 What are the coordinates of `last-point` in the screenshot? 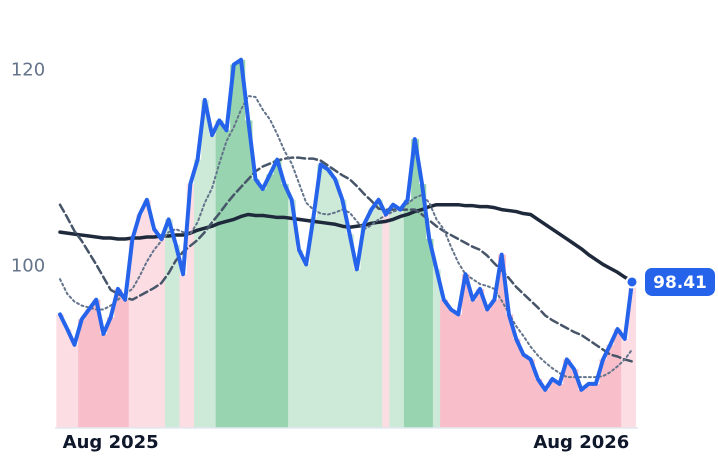 It's located at (632, 282).